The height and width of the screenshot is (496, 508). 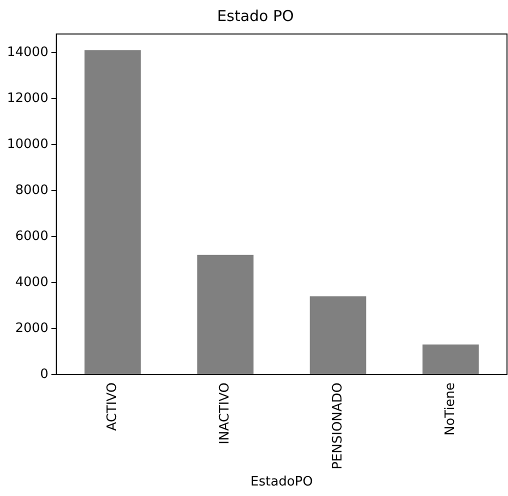 What do you see at coordinates (27, 52) in the screenshot?
I see `y-tick-label: 14000` at bounding box center [27, 52].